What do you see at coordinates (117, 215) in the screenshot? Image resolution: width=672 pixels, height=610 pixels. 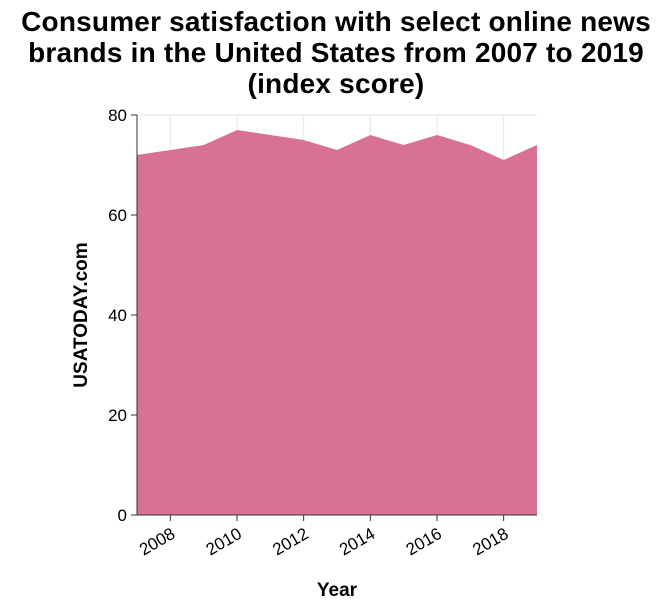 I see `y-tick-label: 60` at bounding box center [117, 215].